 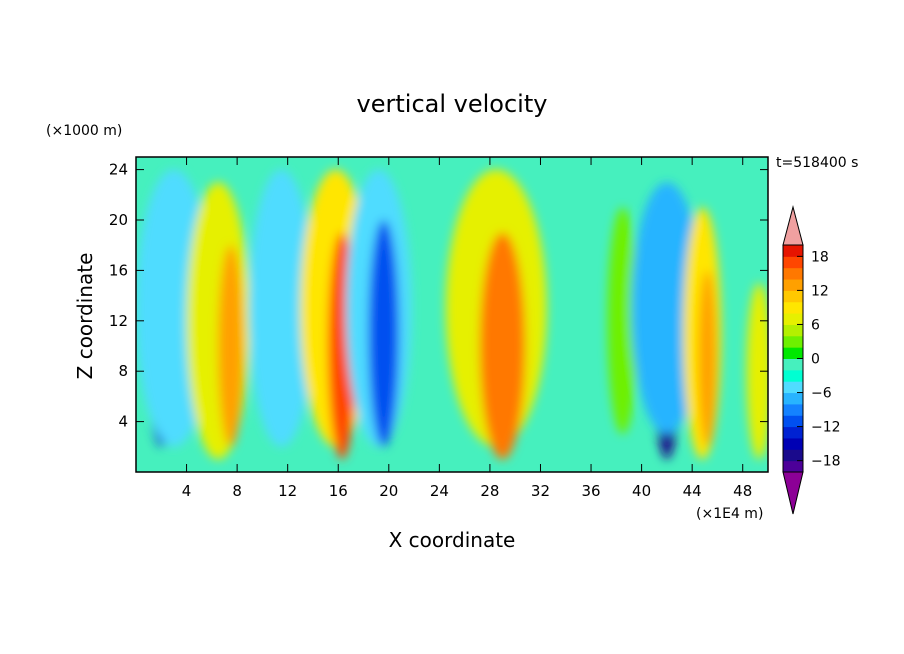 I want to click on y-tick-label: 4, so click(x=123, y=422).